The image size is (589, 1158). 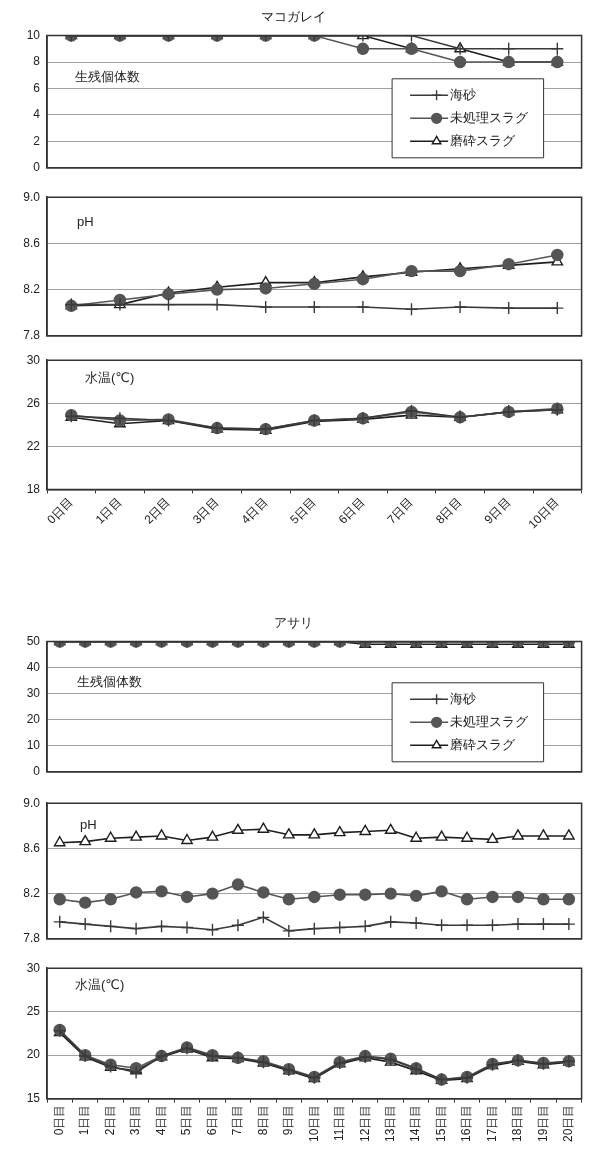 What do you see at coordinates (293, 17) in the screenshot?
I see `chart-title: マコガレイ` at bounding box center [293, 17].